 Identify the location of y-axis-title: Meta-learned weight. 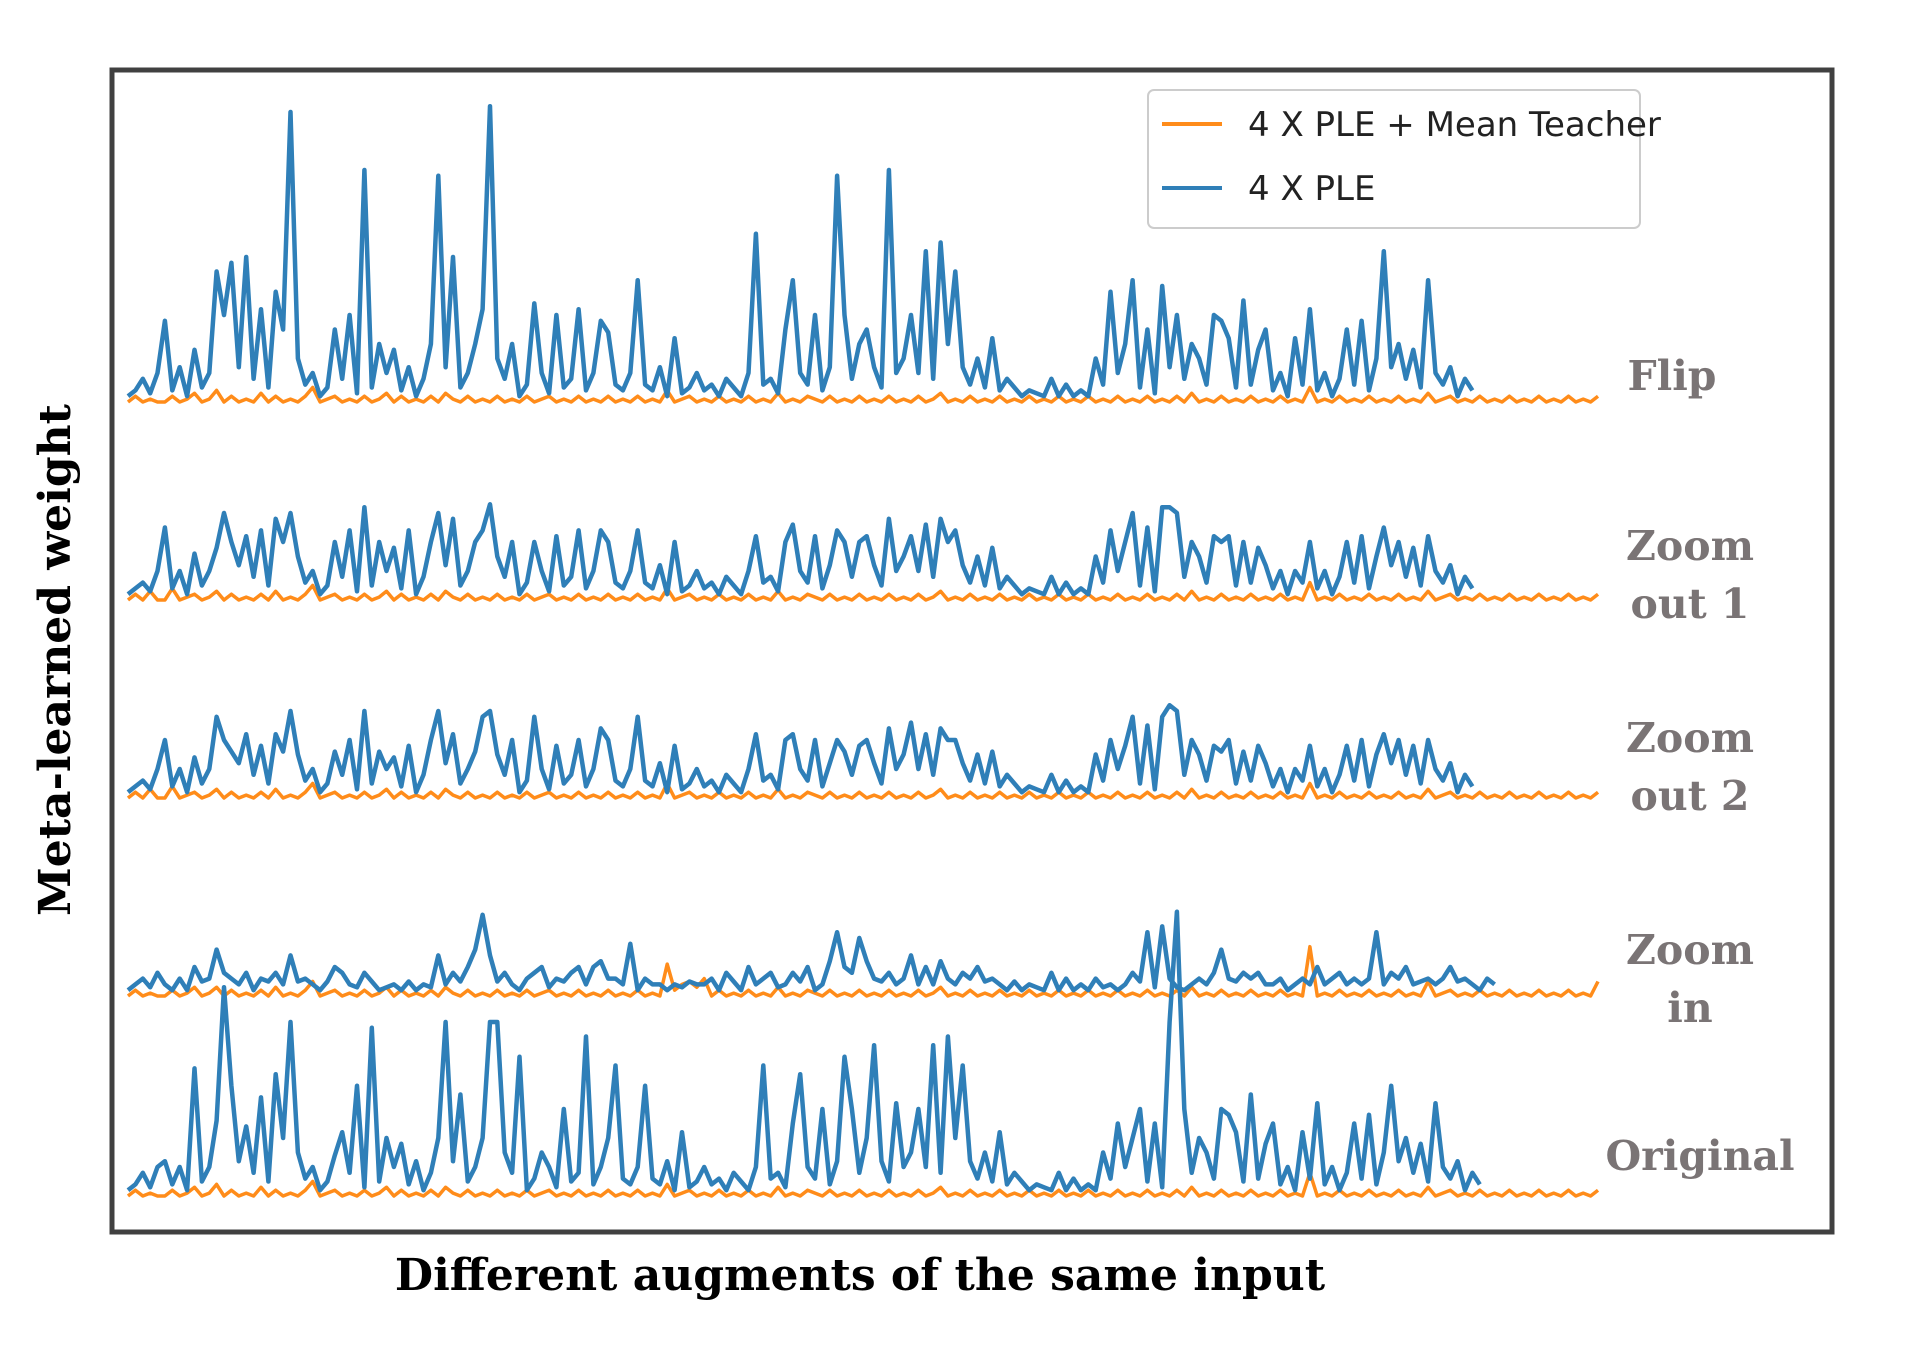
(55, 659).